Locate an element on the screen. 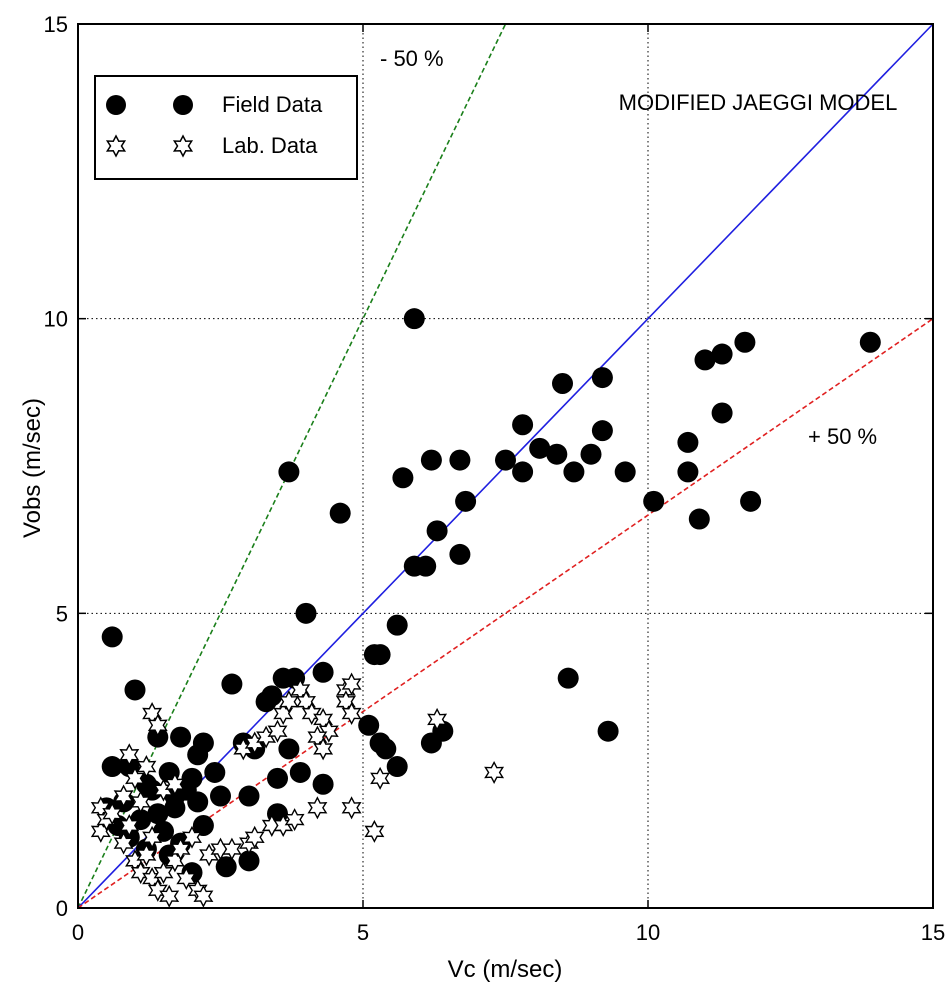 The height and width of the screenshot is (1001, 948). x-tick-label: 5 is located at coordinates (363, 932).